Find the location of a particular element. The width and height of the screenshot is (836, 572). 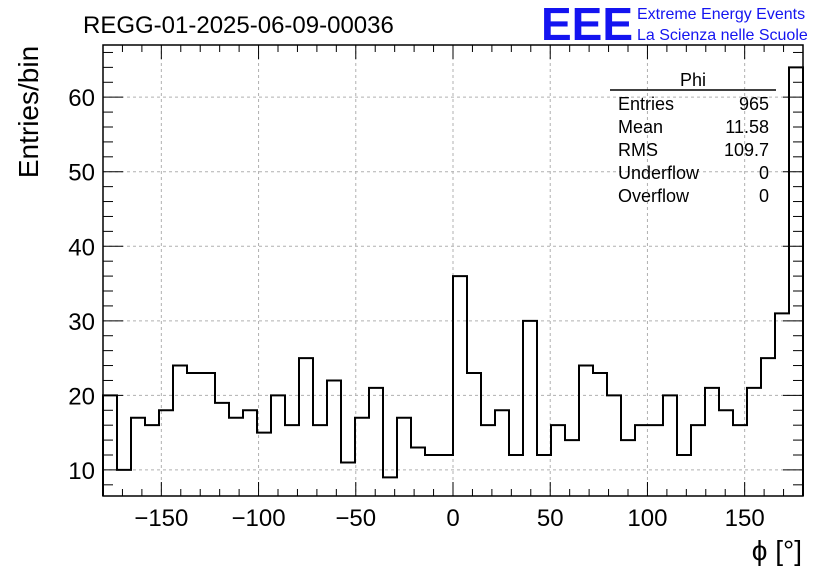

stats-value: 11.58 is located at coordinates (747, 127).